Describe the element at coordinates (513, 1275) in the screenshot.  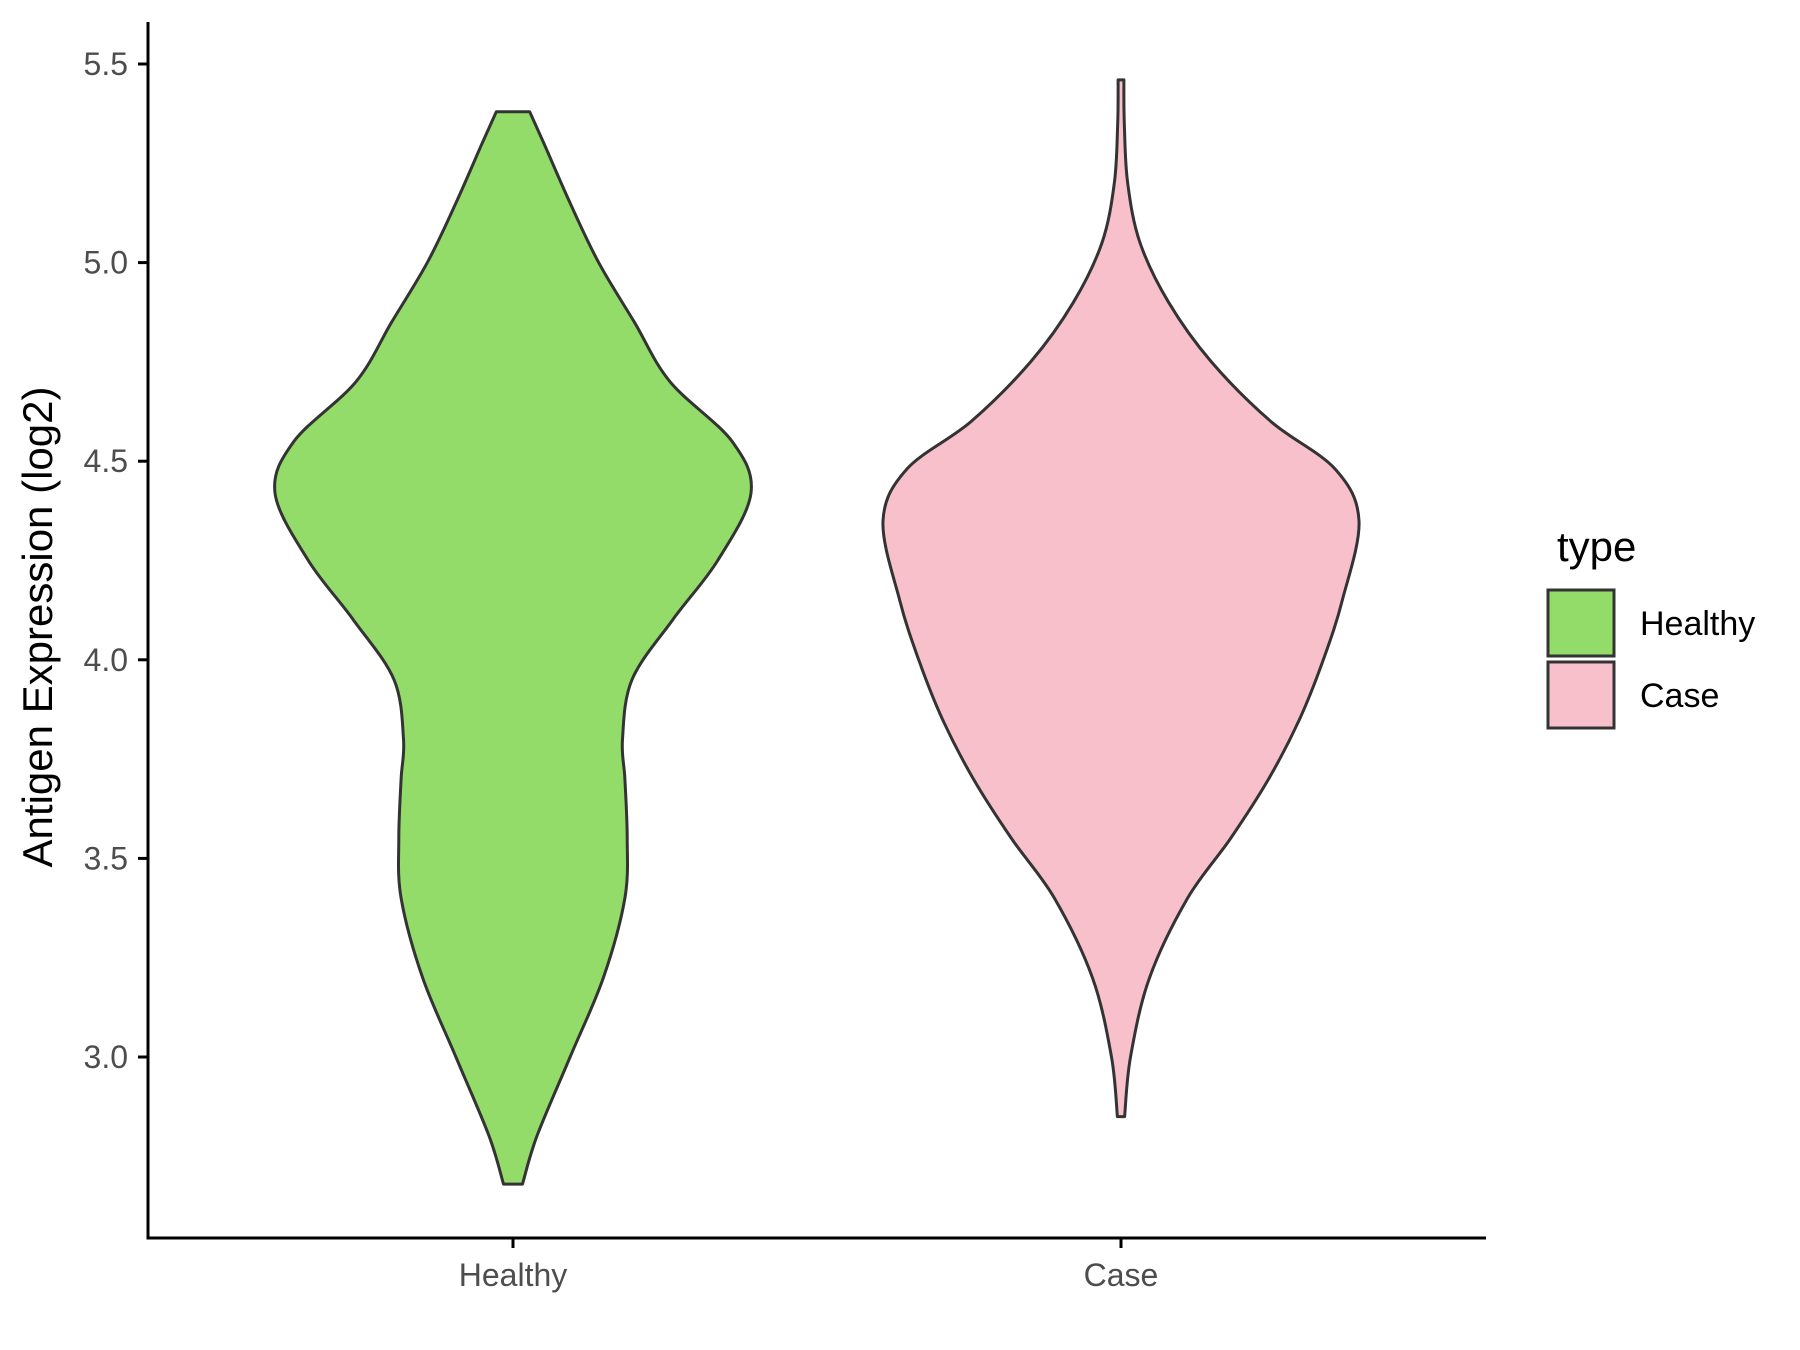
I see `x-tick-label: Healthy` at that location.